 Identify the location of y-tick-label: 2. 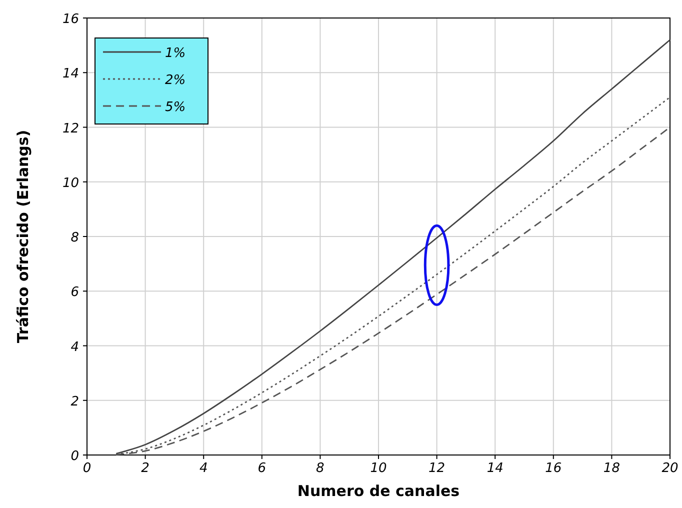
(74, 402).